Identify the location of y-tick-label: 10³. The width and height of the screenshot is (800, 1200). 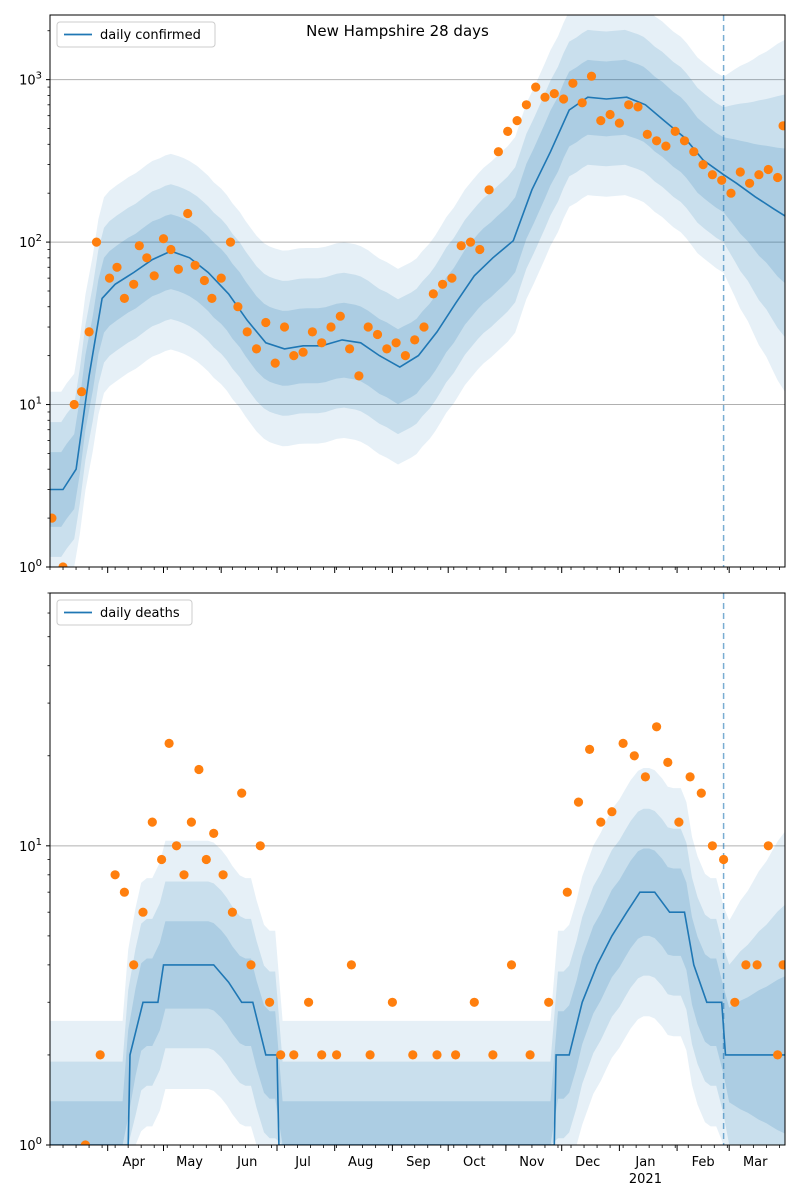
(30, 80).